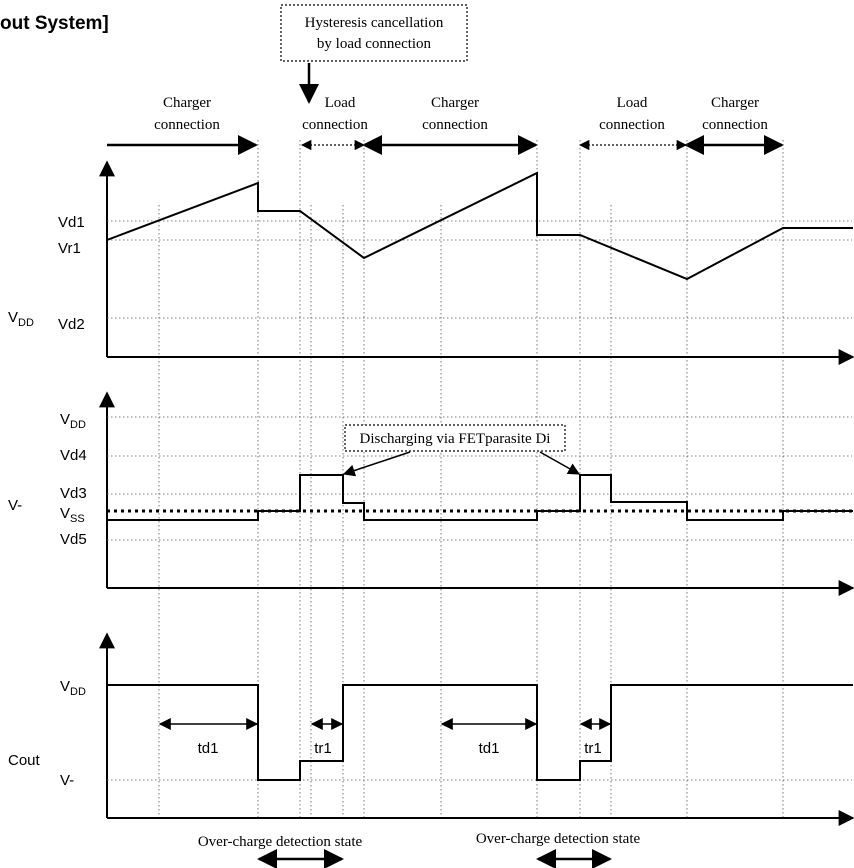  Describe the element at coordinates (455, 439) in the screenshot. I see `discharging-callout-label: Discharging via FETparasite Di` at that location.